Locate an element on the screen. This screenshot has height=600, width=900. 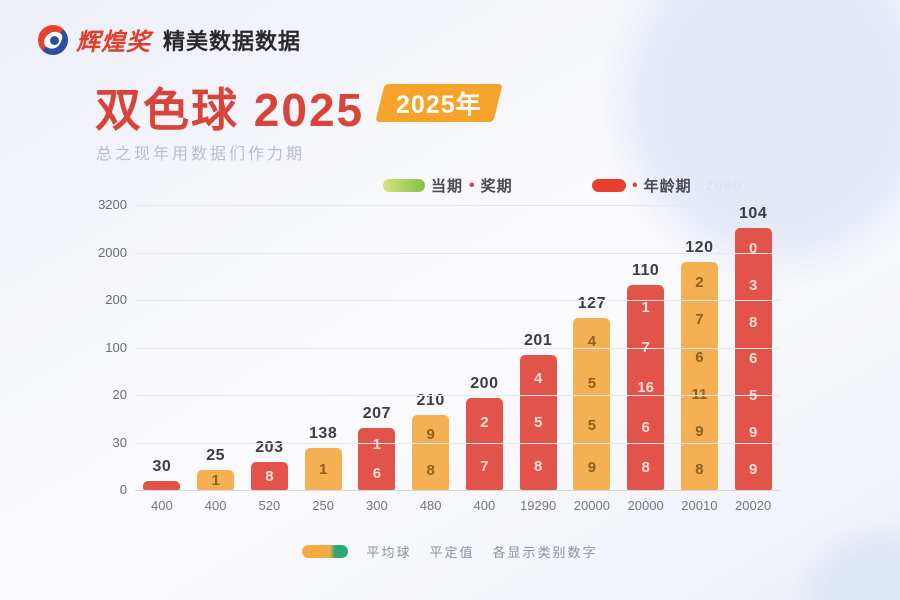
x-tick-label: 250 is located at coordinates (323, 505).